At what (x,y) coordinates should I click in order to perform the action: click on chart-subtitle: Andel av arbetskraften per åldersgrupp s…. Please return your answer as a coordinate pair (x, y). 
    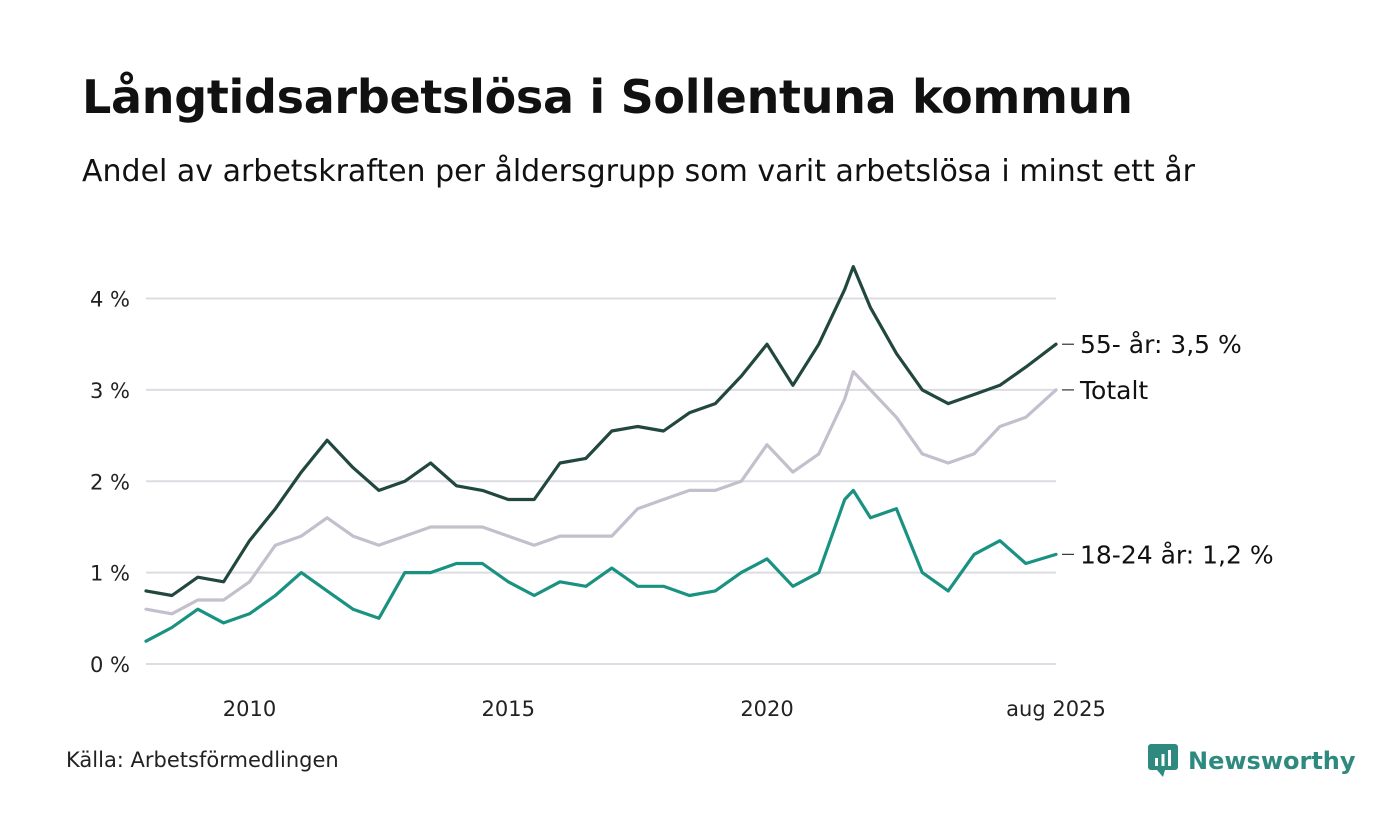
    Looking at the image, I should click on (638, 171).